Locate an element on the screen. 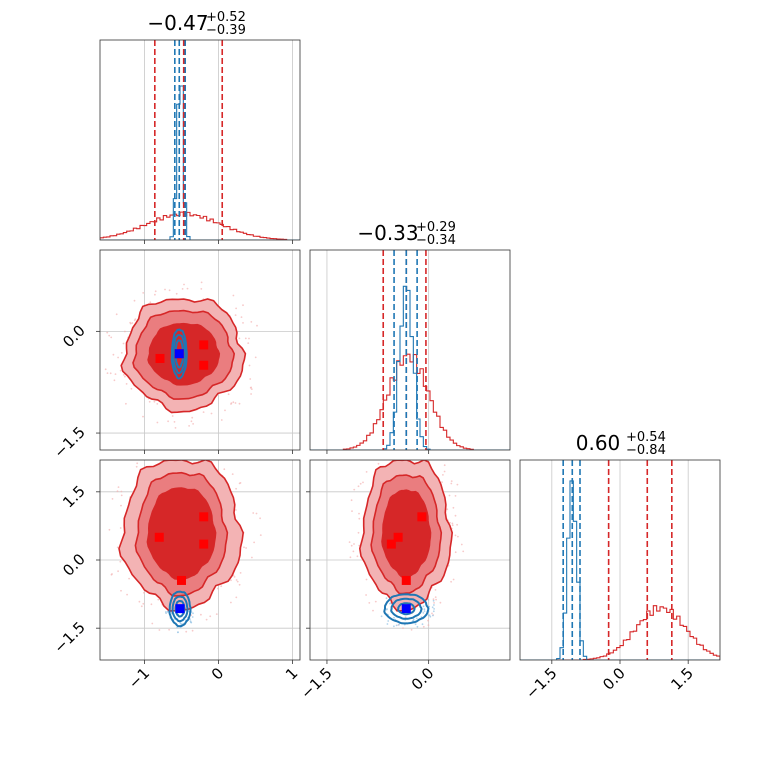  diag-frame is located at coordinates (200, 140).